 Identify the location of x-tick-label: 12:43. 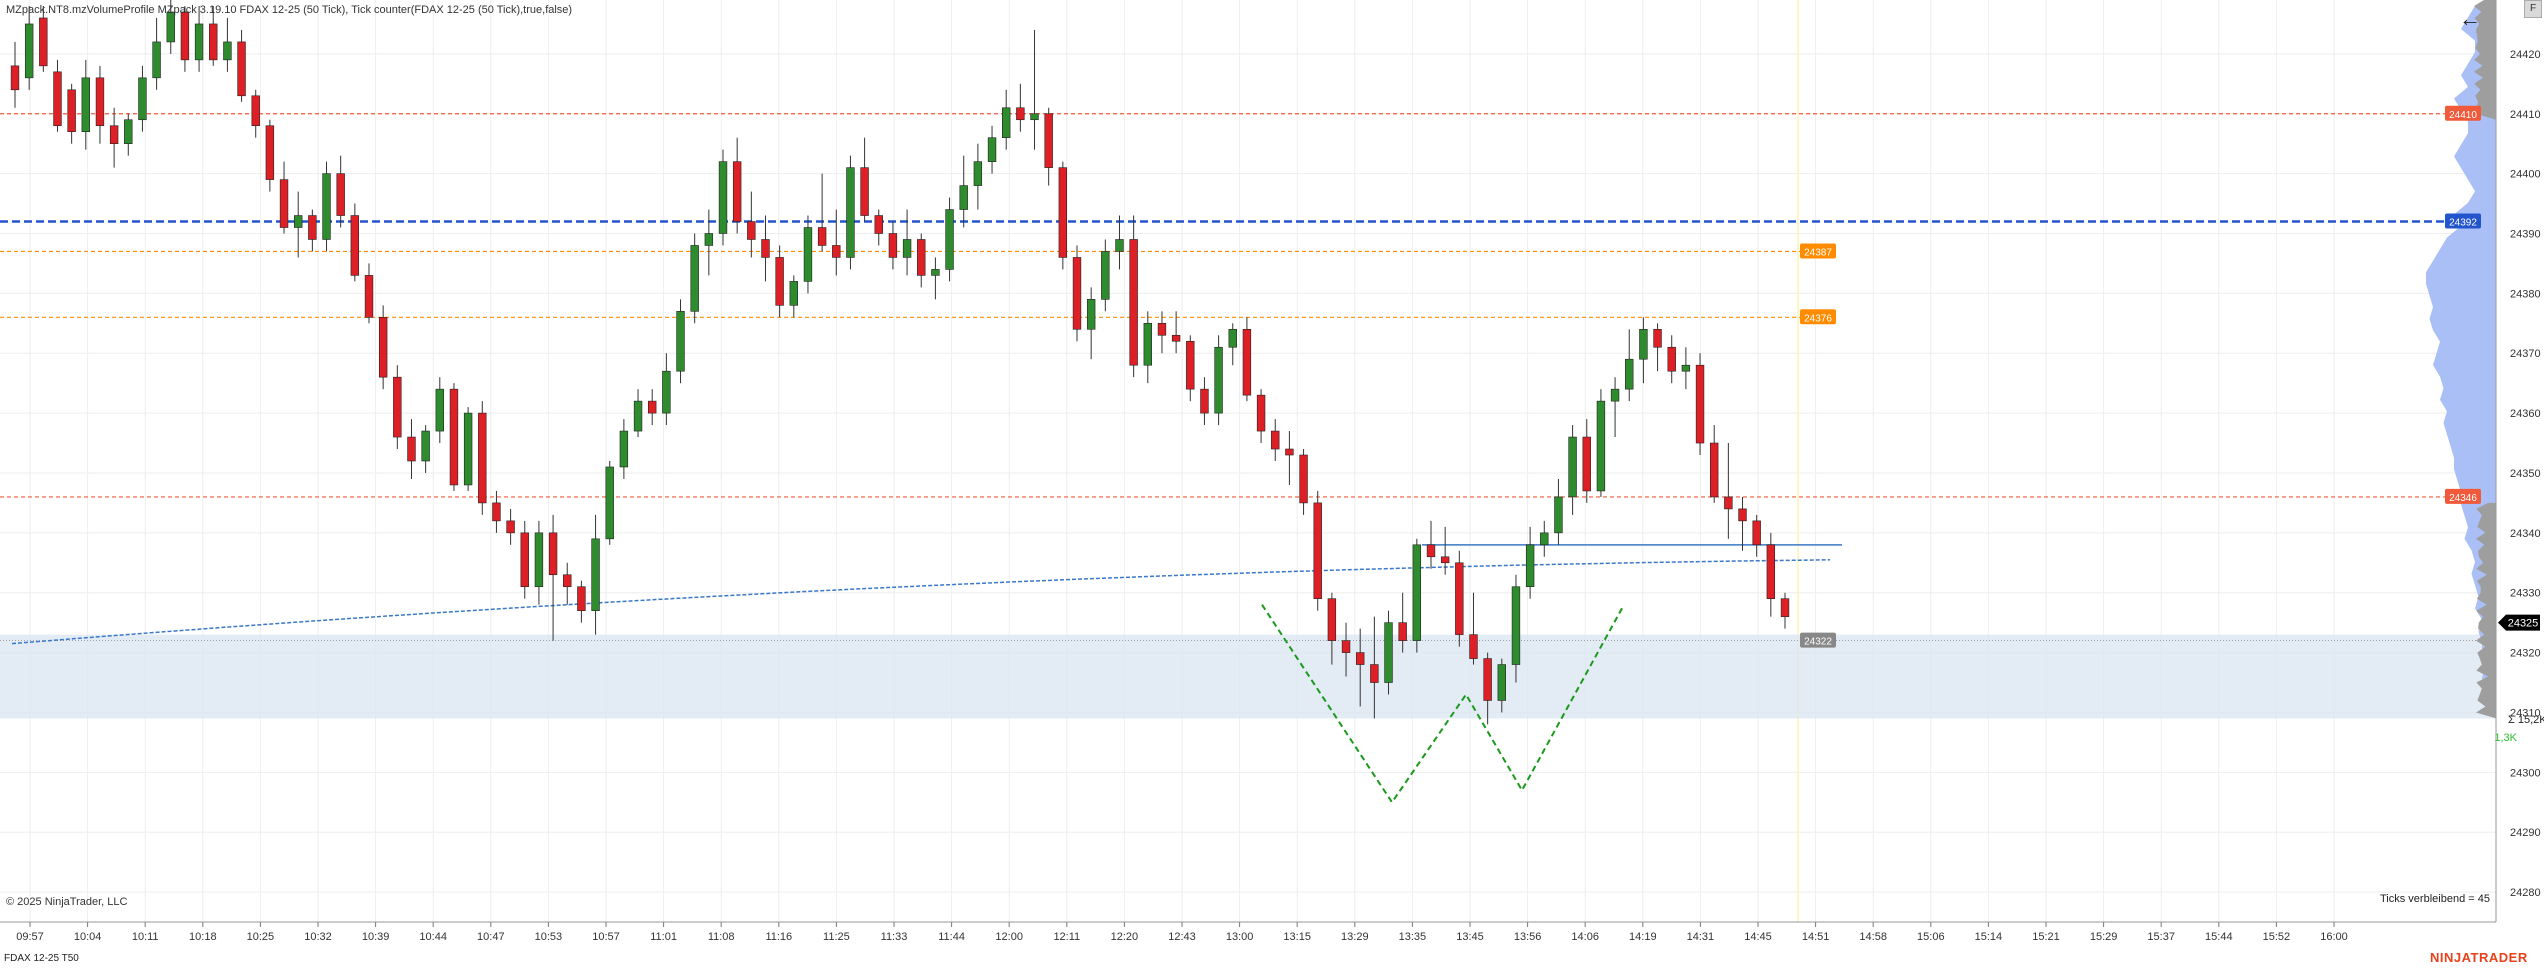
(1182, 937).